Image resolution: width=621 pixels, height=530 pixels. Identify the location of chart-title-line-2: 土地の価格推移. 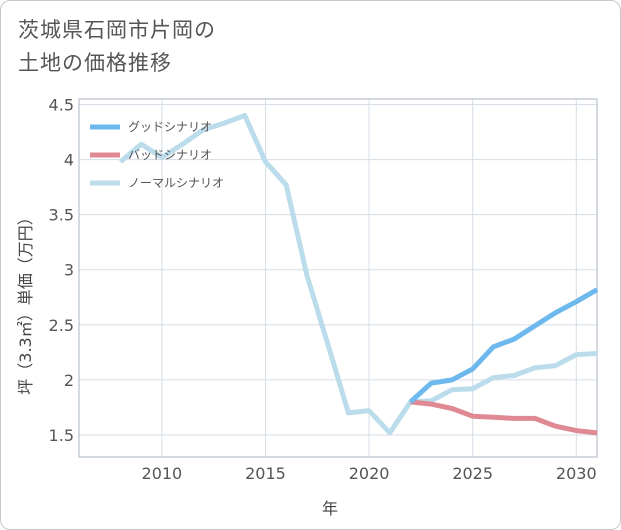
(95, 63).